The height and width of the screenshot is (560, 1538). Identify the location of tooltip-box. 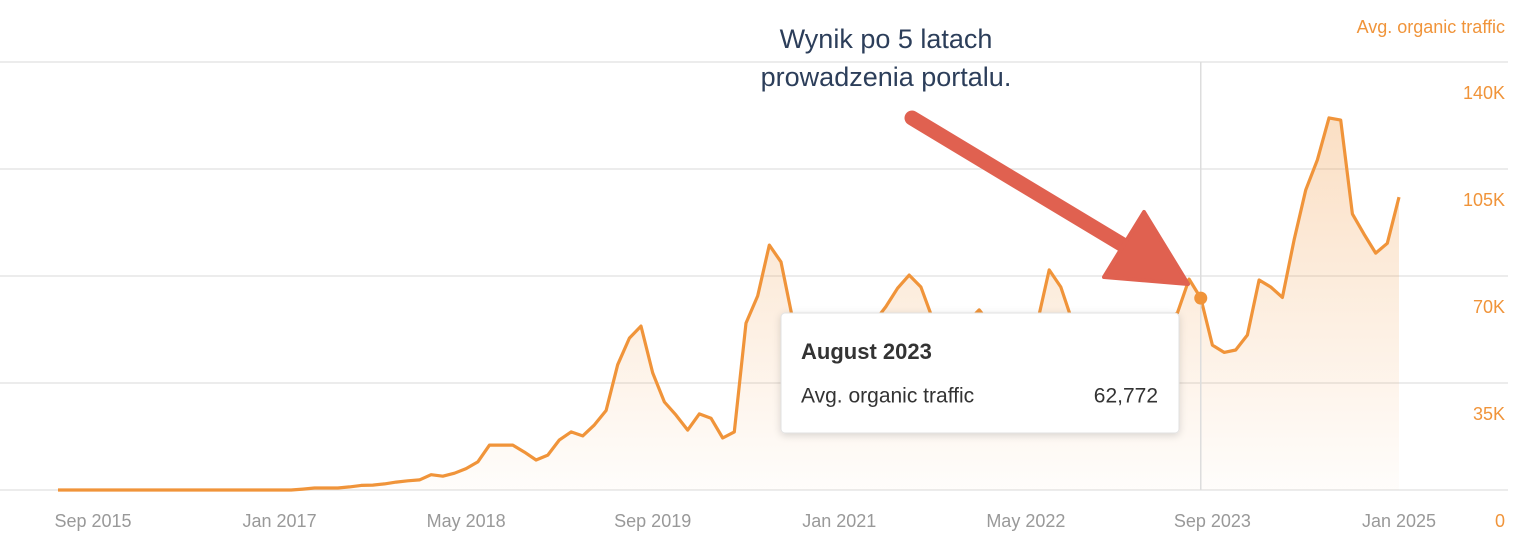
(980, 373).